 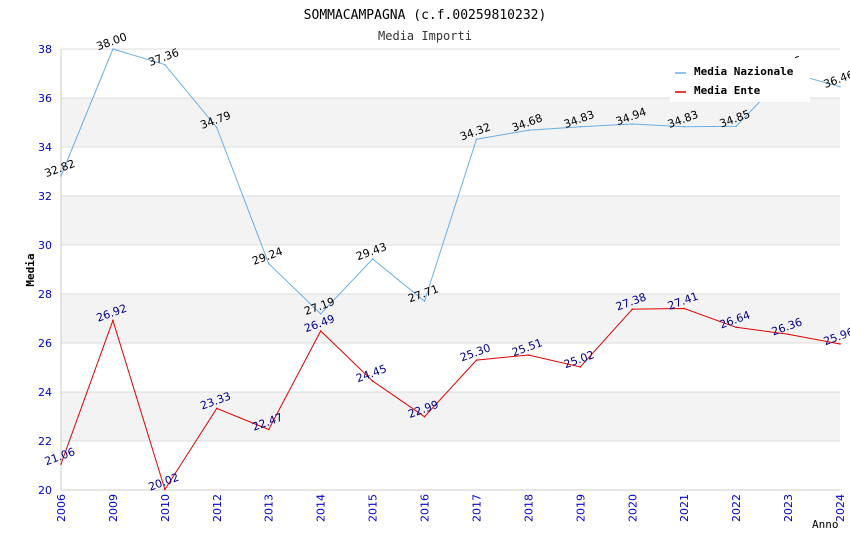 What do you see at coordinates (45, 98) in the screenshot?
I see `y-tick-label: 36` at bounding box center [45, 98].